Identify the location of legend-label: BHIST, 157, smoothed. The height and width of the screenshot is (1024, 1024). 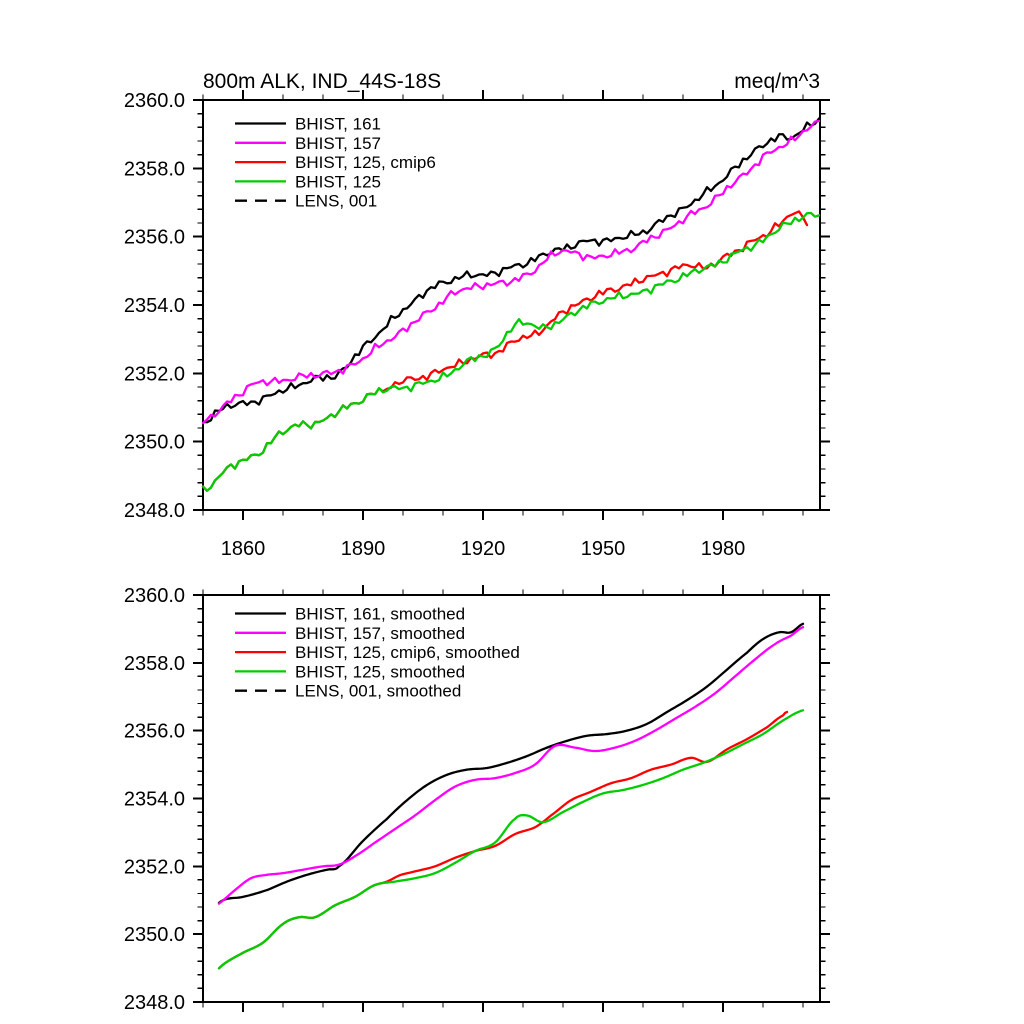
(380, 633).